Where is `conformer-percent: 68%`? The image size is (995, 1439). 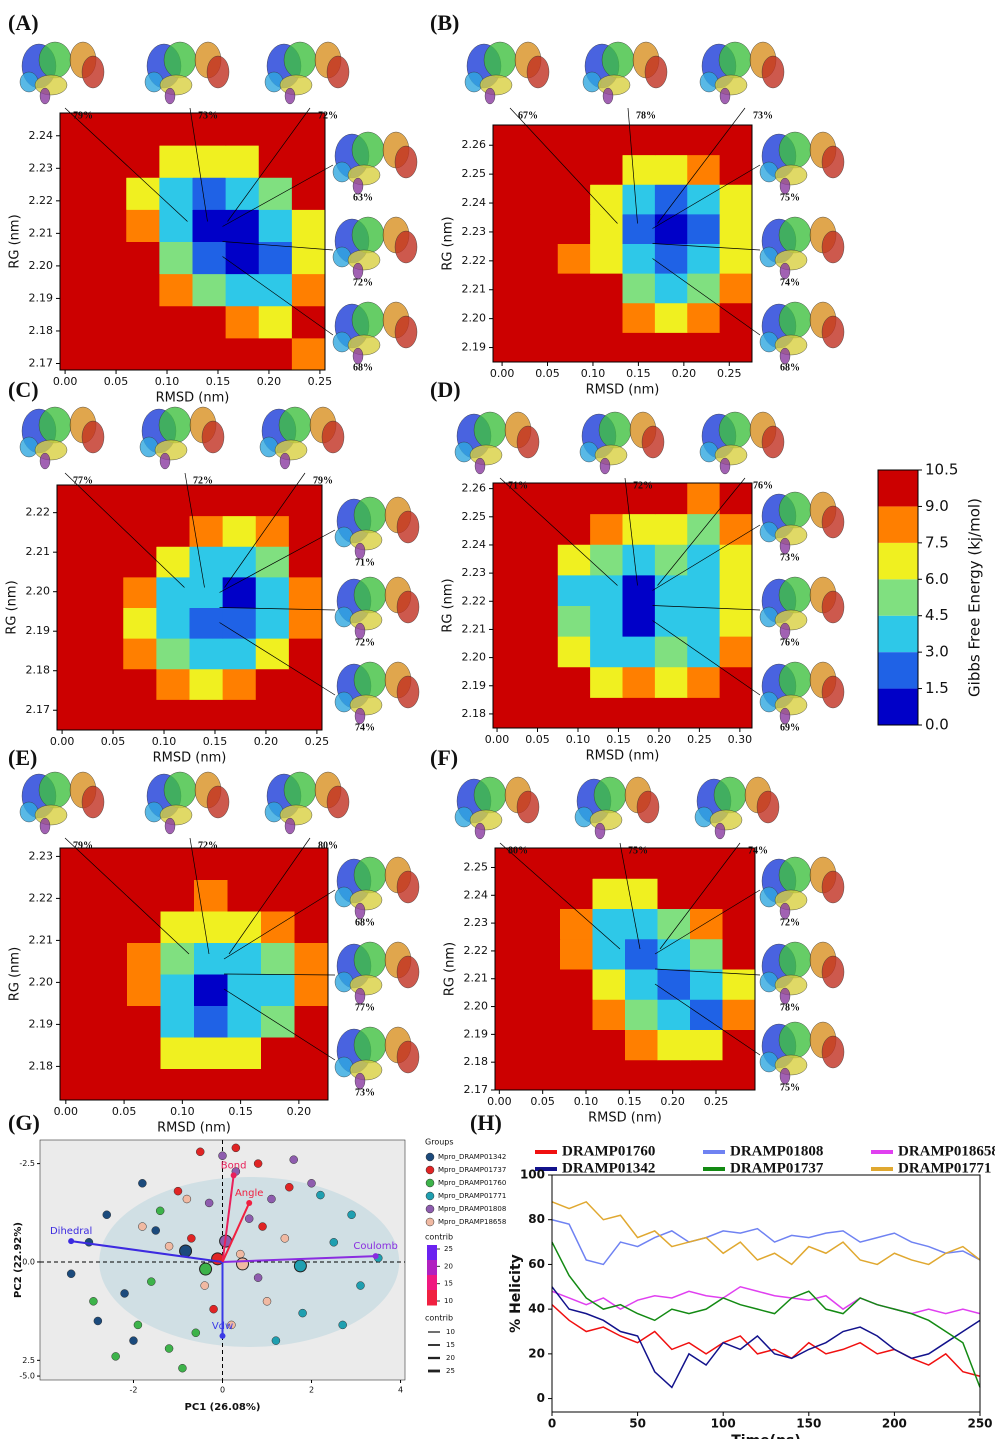
conformer-percent: 68% is located at coordinates (363, 367).